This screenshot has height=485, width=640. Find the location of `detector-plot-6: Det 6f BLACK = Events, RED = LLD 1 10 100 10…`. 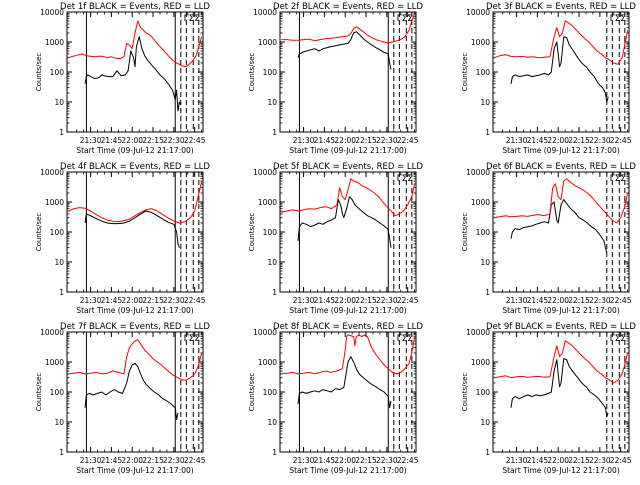

detector-plot-6: Det 6f BLACK = Events, RED = LLD 1 10 100 10… is located at coordinates (548, 238).